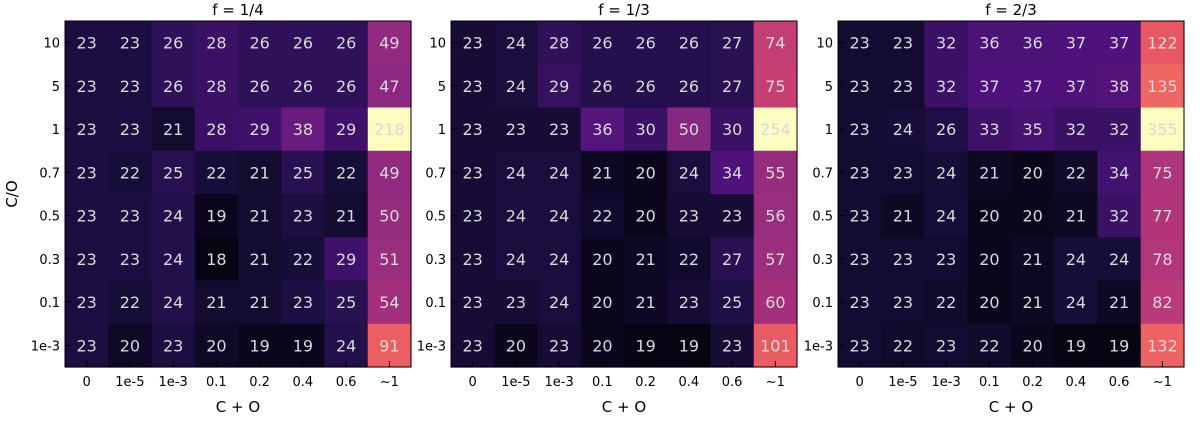 This screenshot has height=423, width=1200. I want to click on cell-value-label: 34, so click(732, 172).